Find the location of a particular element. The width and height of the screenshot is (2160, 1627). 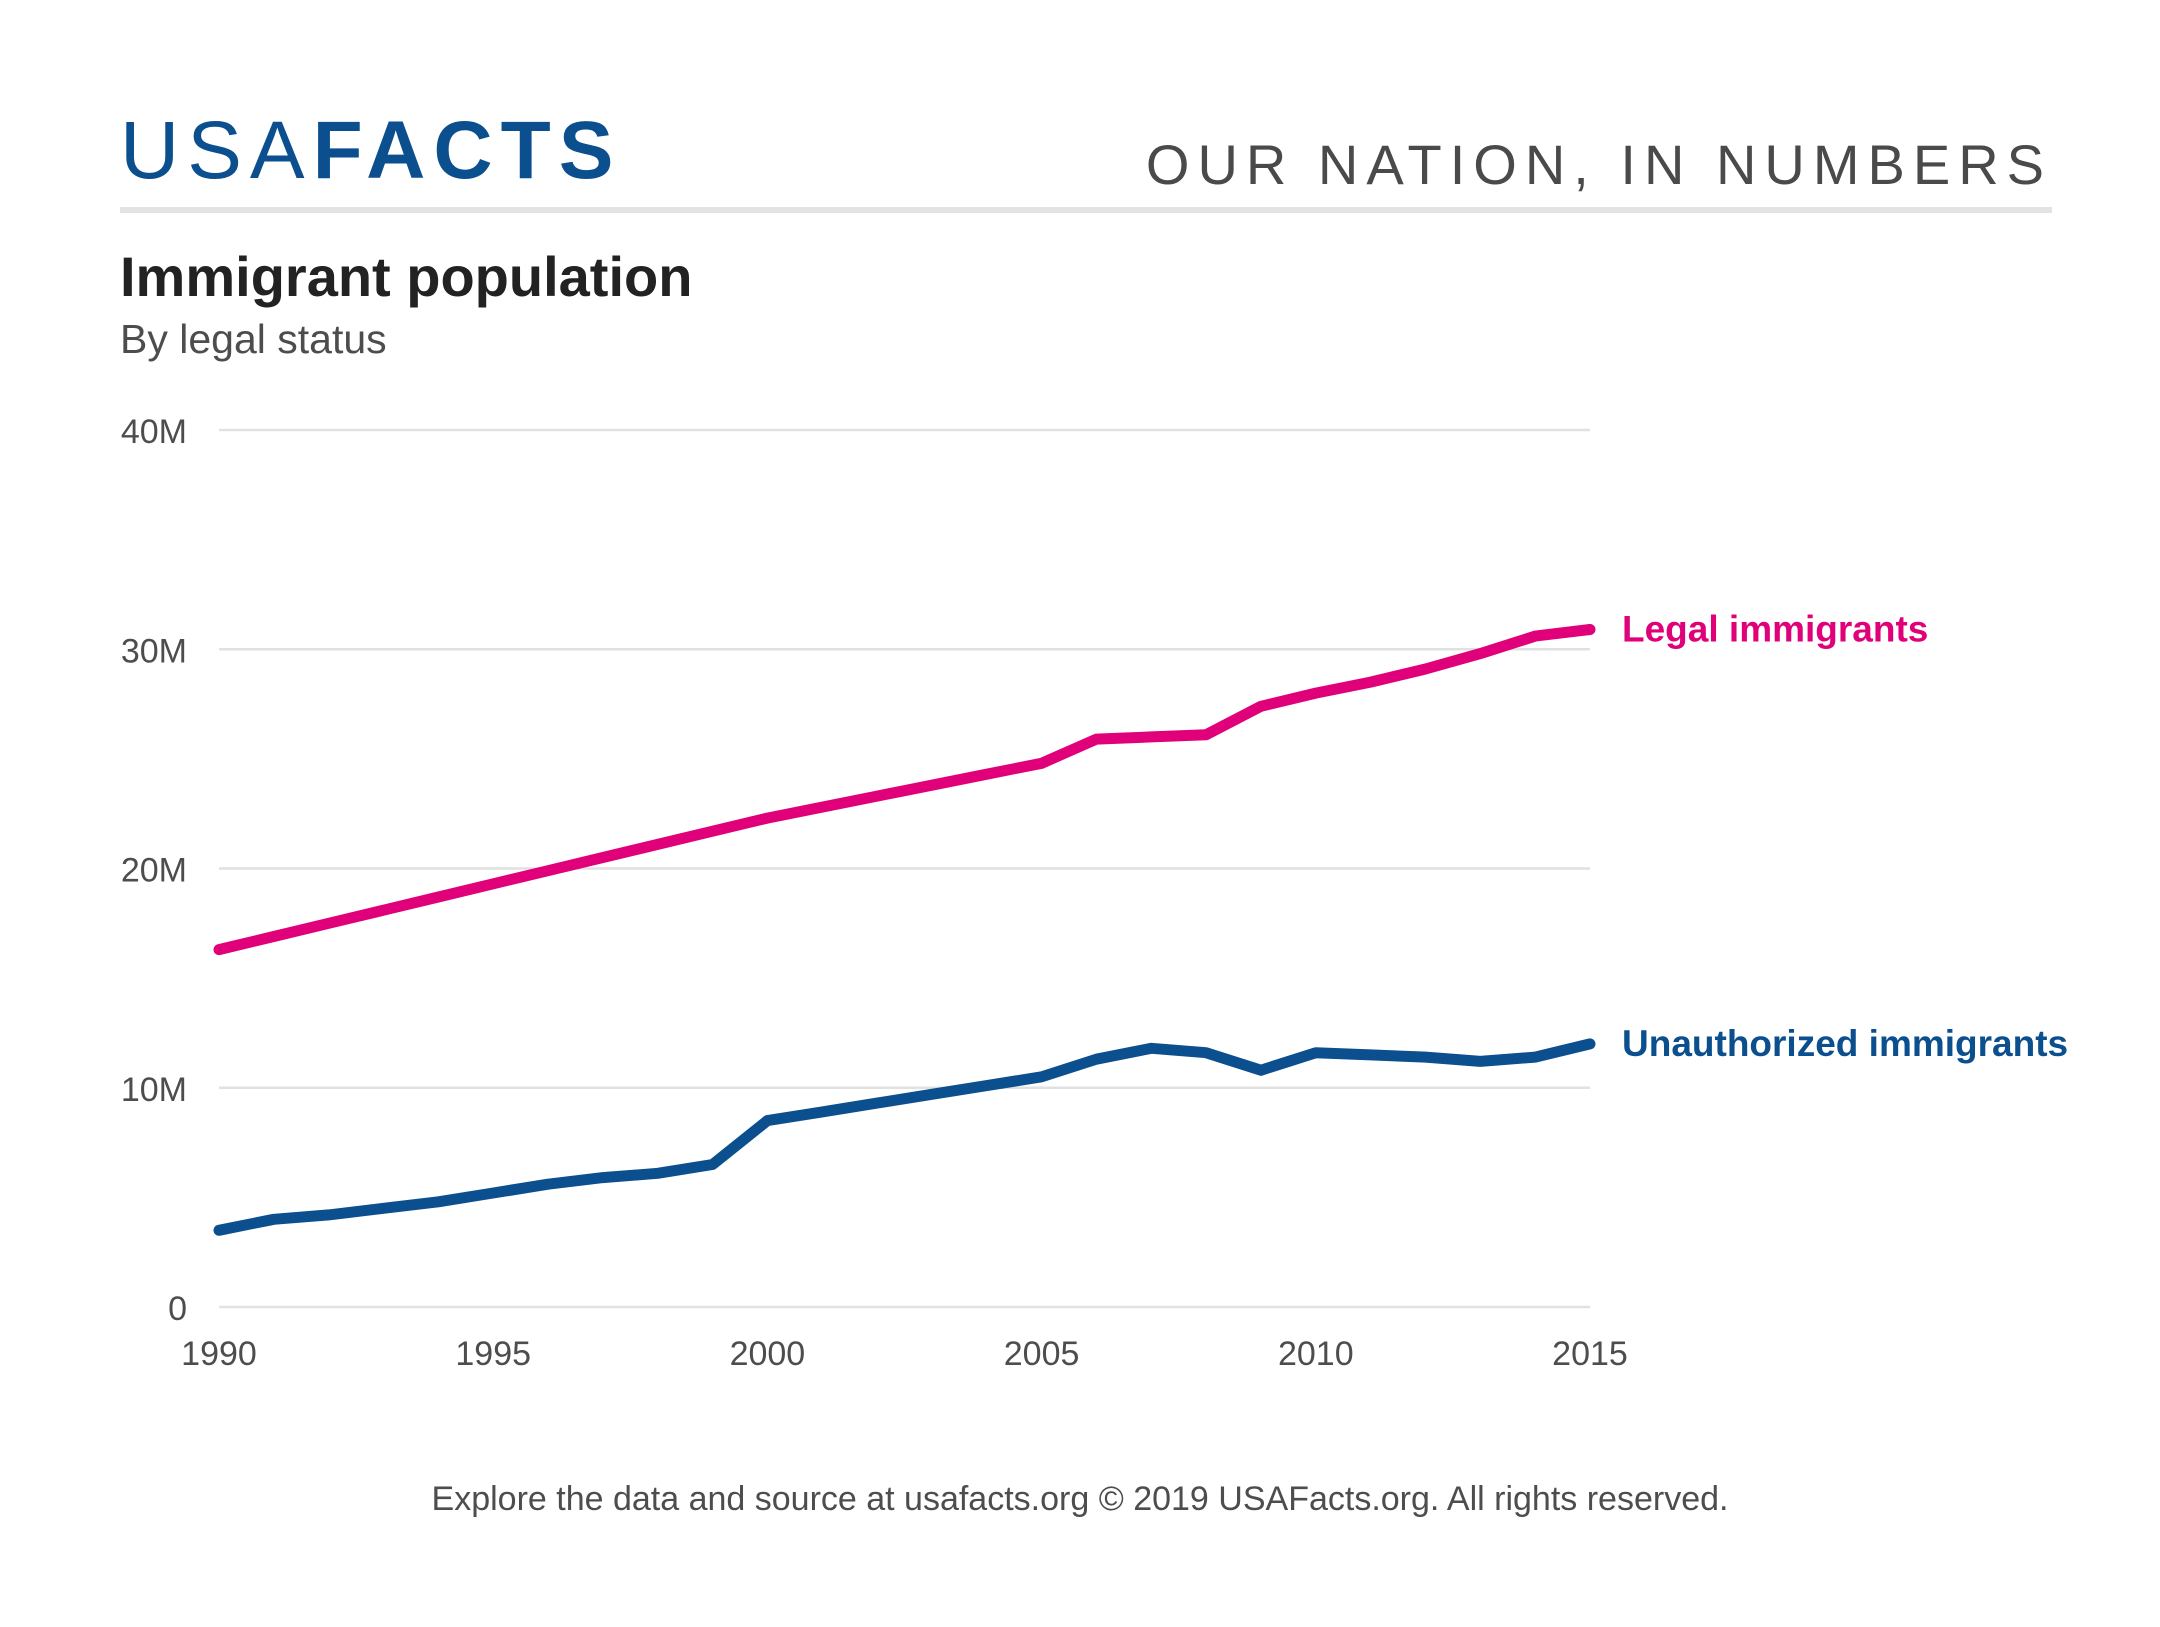

usafacts-logo: USAFACTS is located at coordinates (370, 151).